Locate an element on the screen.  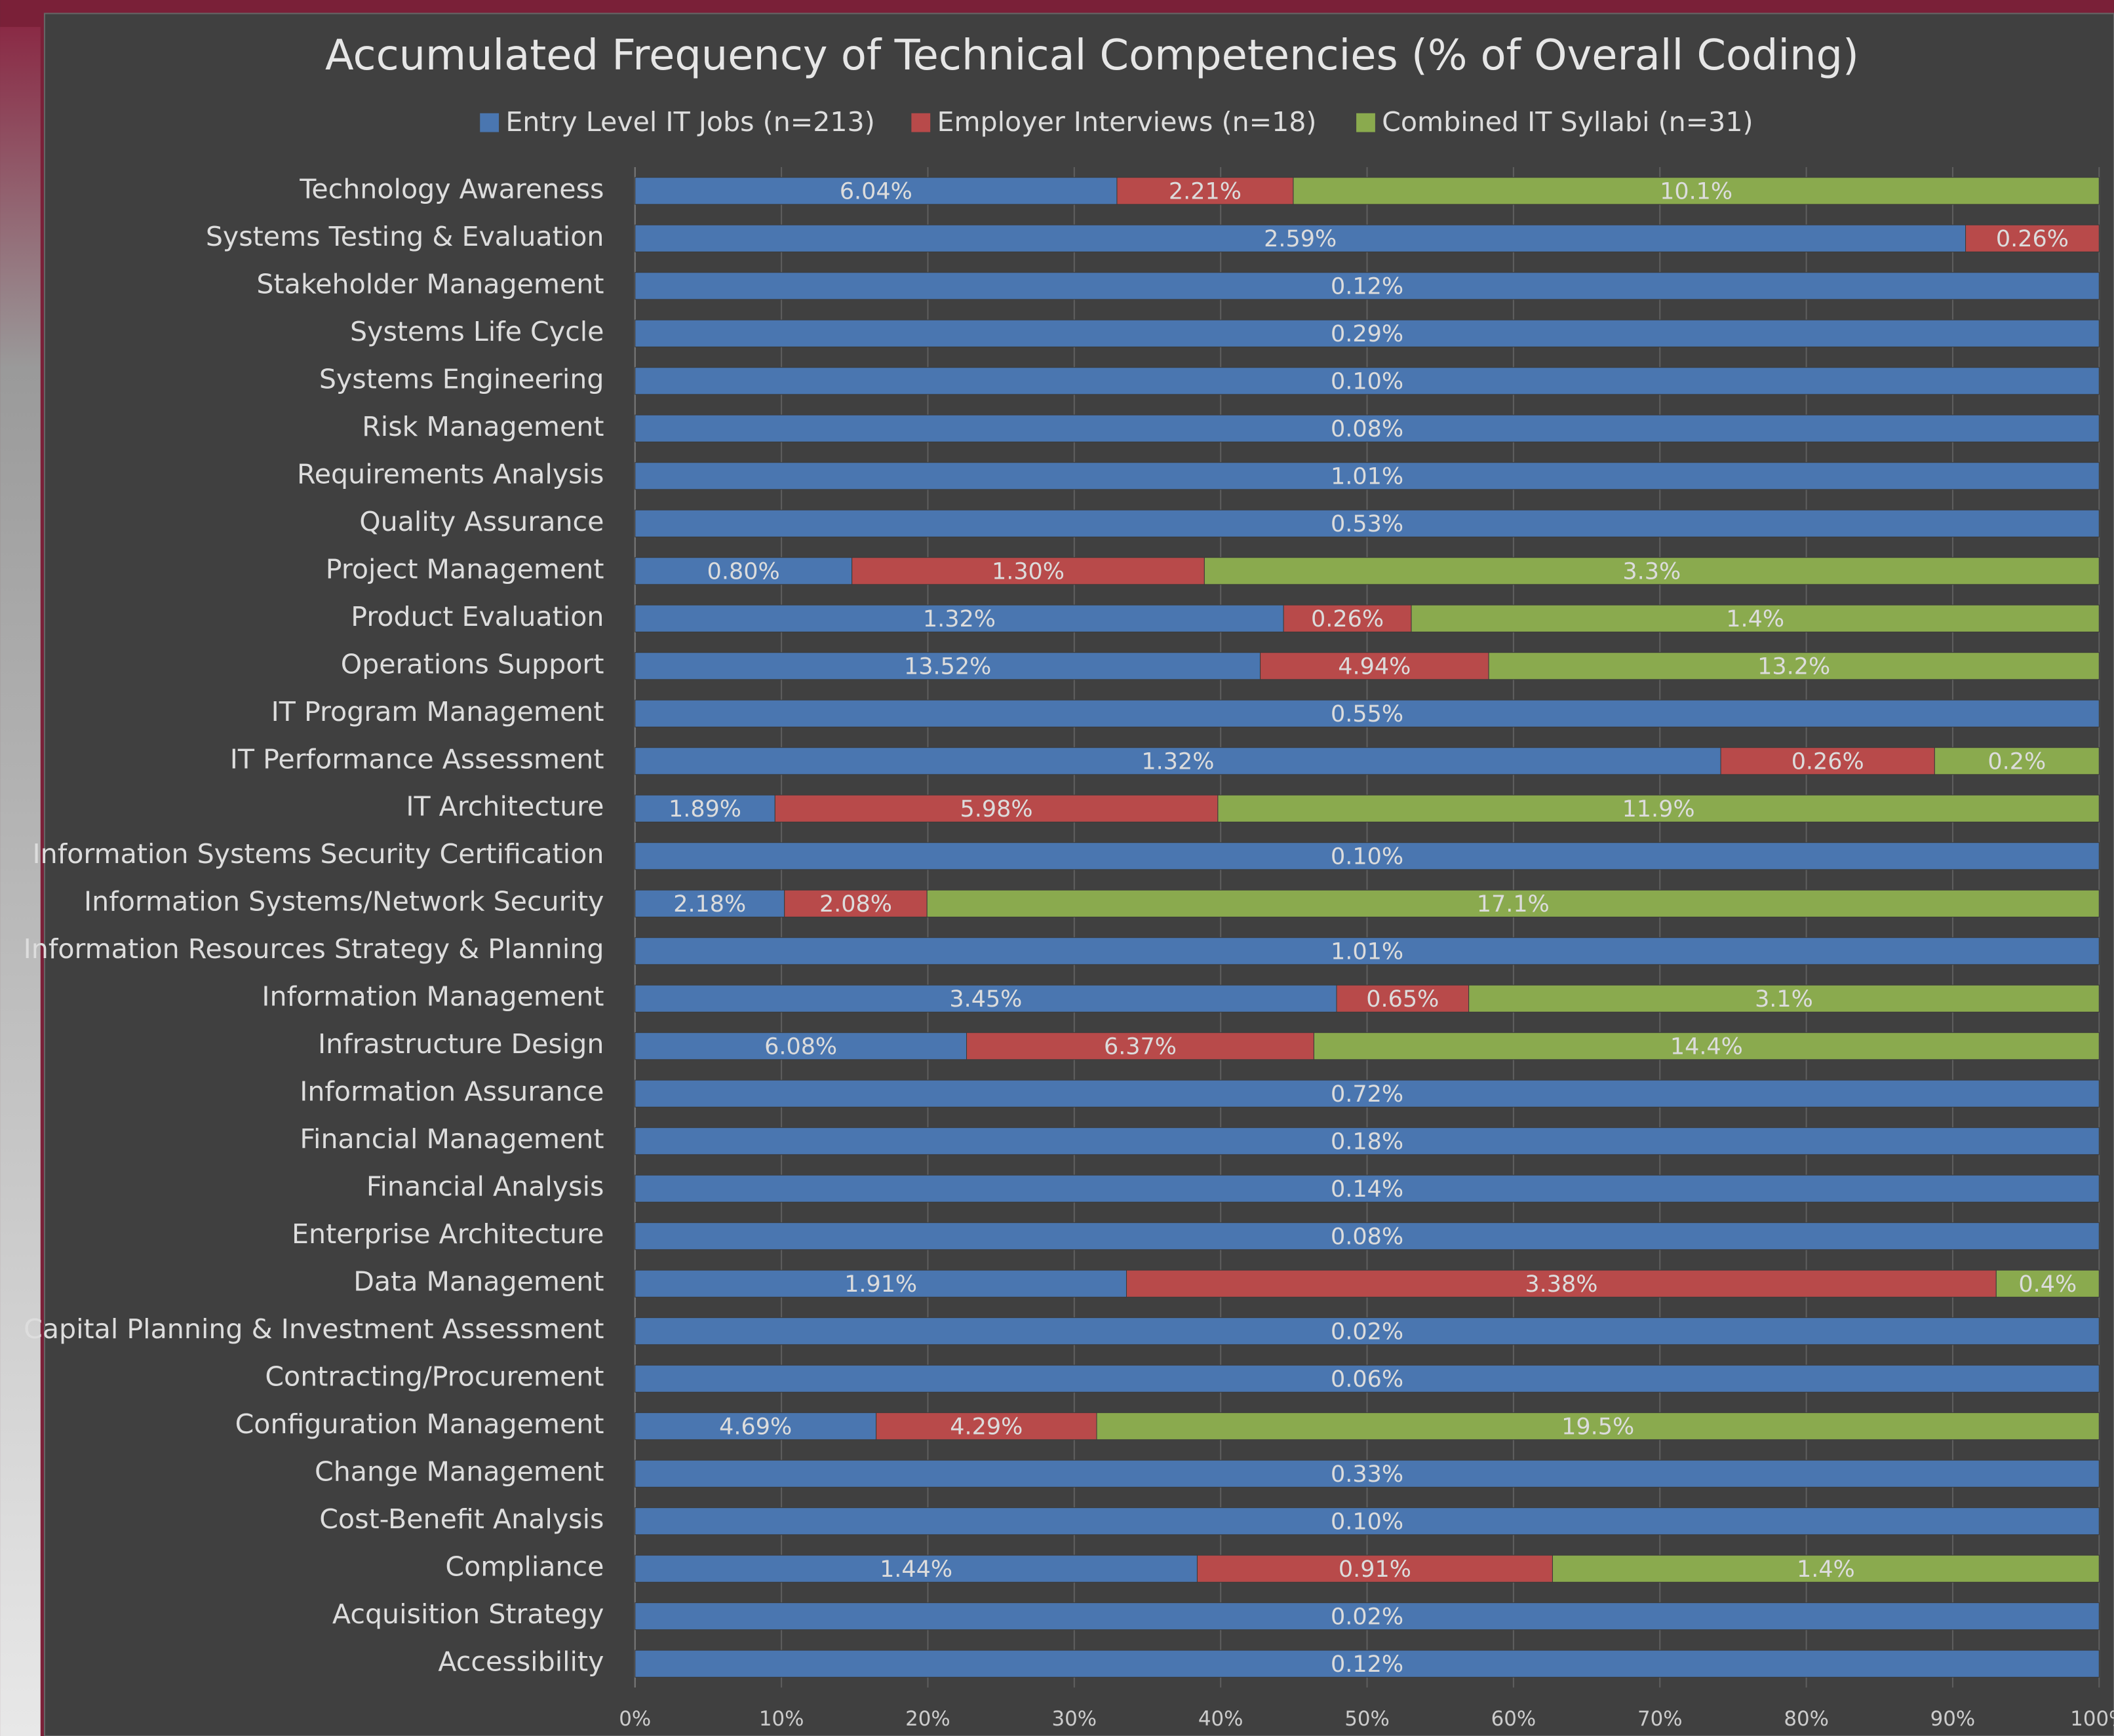
data-label: 0.2% is located at coordinates (2016, 761).